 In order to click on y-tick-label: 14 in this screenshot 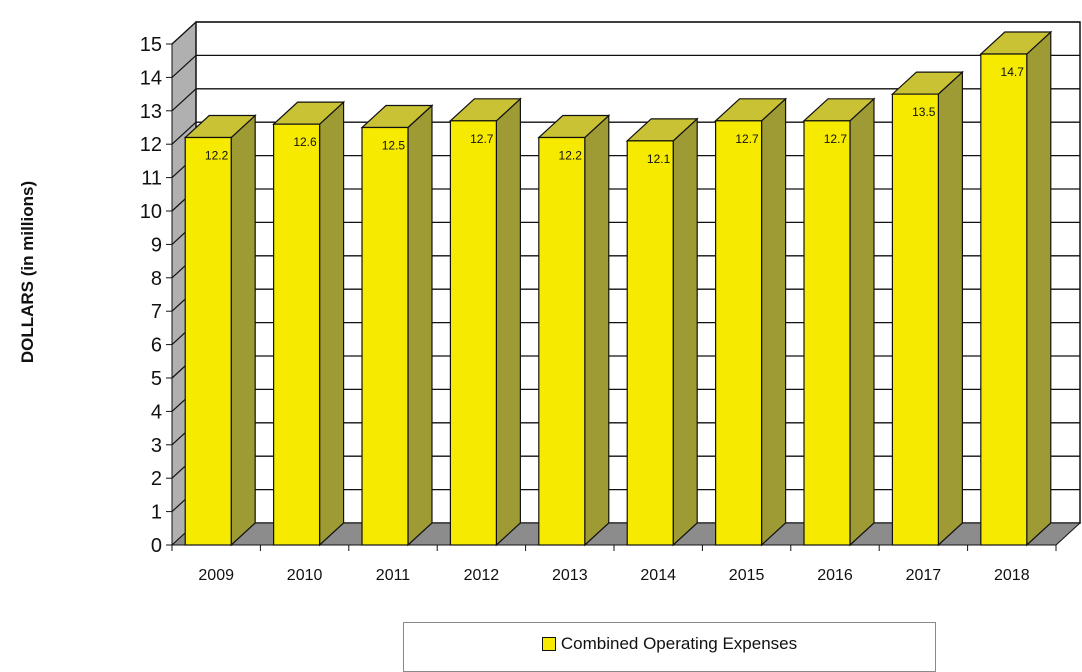, I will do `click(151, 78)`.